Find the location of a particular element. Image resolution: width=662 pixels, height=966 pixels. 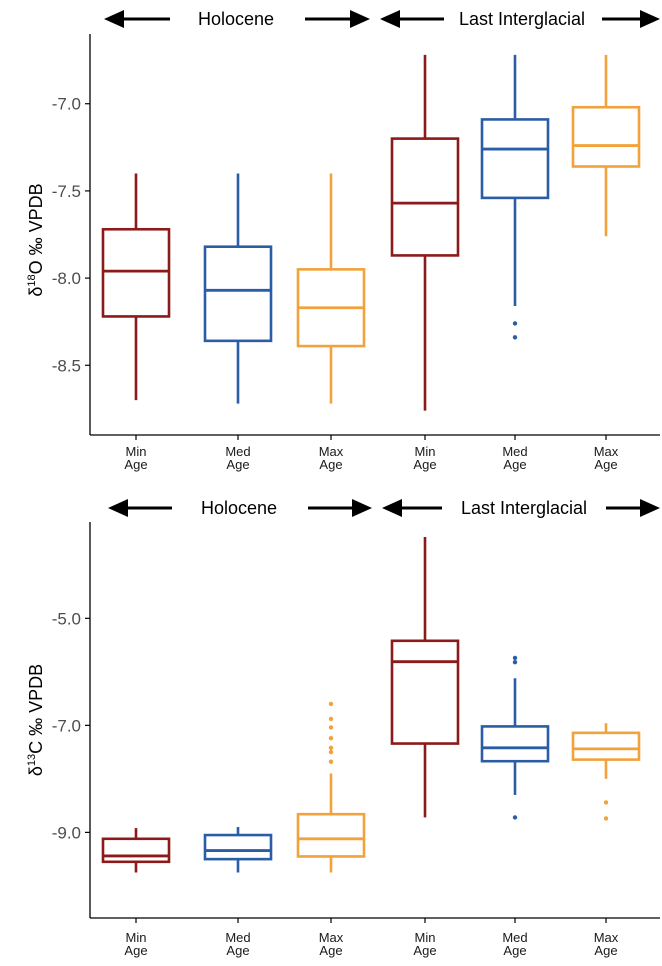

bottom-y-tick-label: -9.0 is located at coordinates (66, 832).